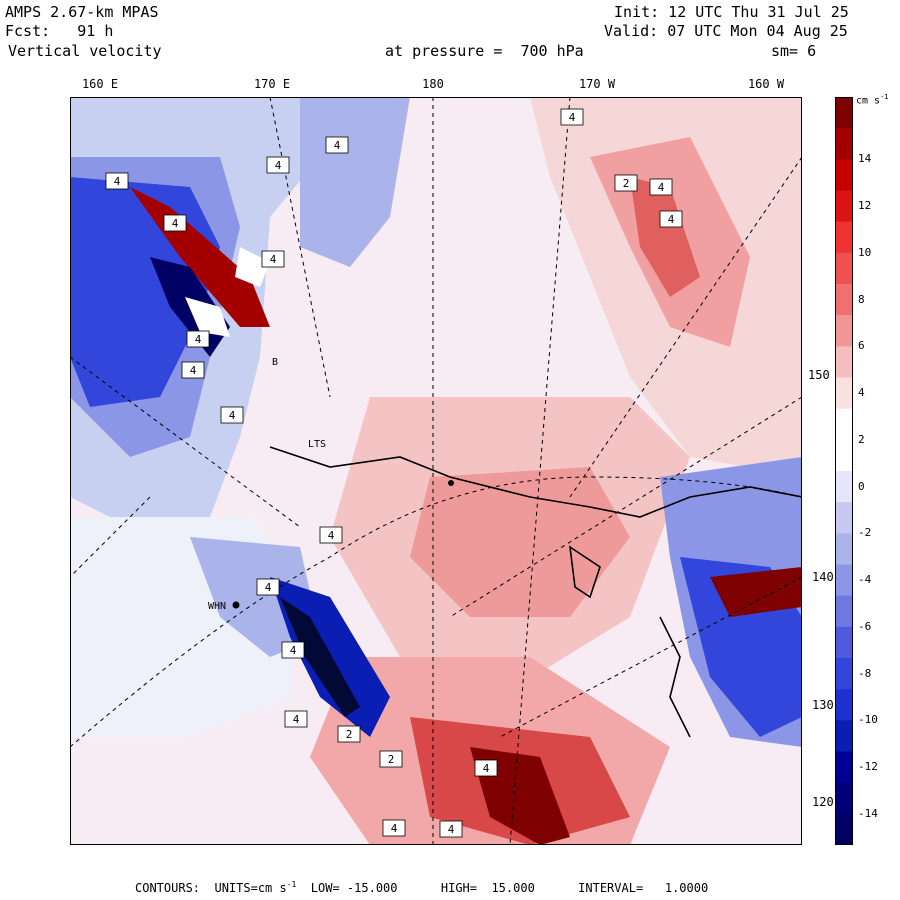 This screenshot has width=900, height=900. Describe the element at coordinates (275, 362) in the screenshot. I see `station-b-label: B` at that location.